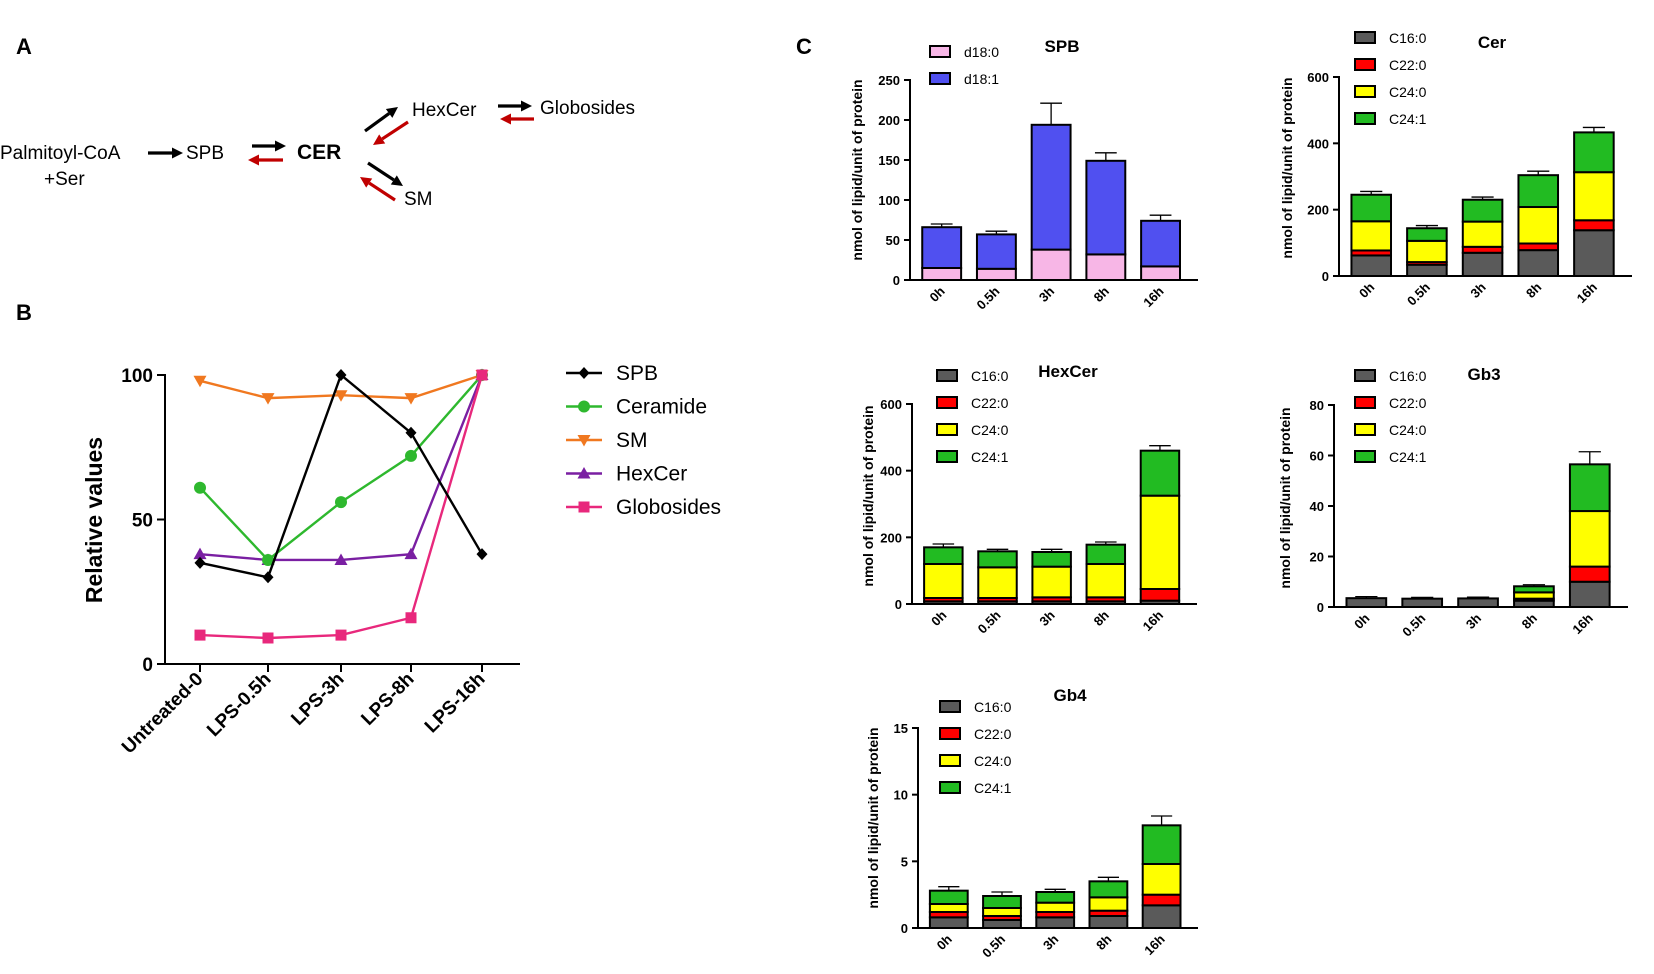 The width and height of the screenshot is (1654, 974). I want to click on arrow-cer-to-hexcer, so click(381, 120).